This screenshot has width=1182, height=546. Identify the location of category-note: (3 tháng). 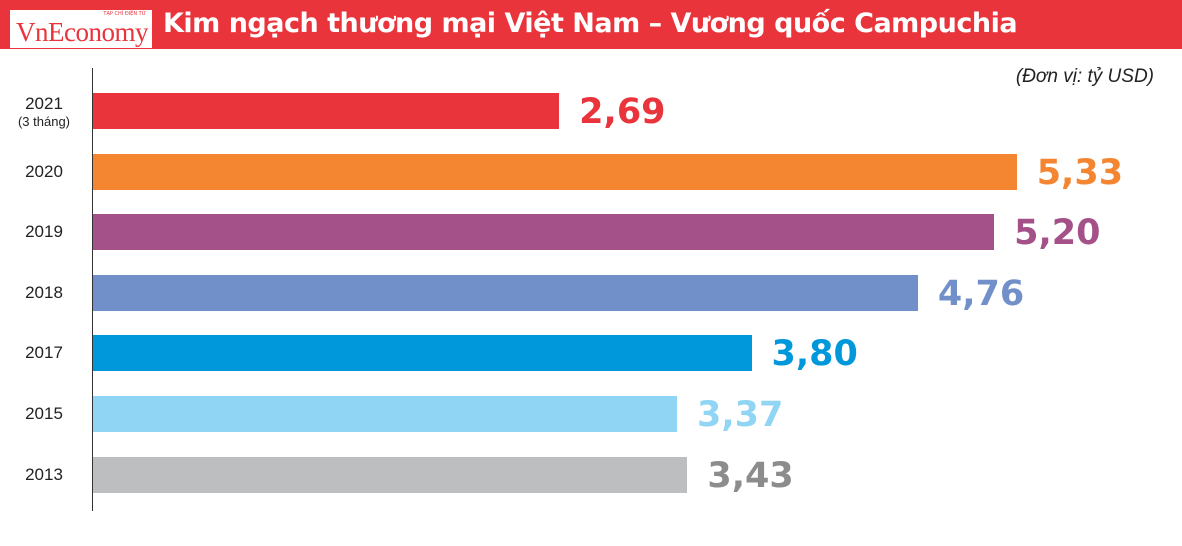
(44, 121).